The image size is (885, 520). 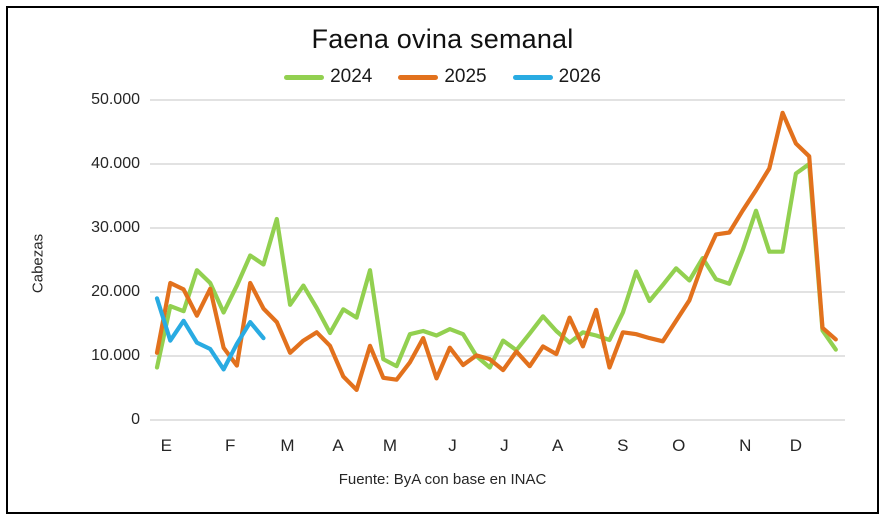 I want to click on x-axis-month-label: D, so click(x=796, y=445).